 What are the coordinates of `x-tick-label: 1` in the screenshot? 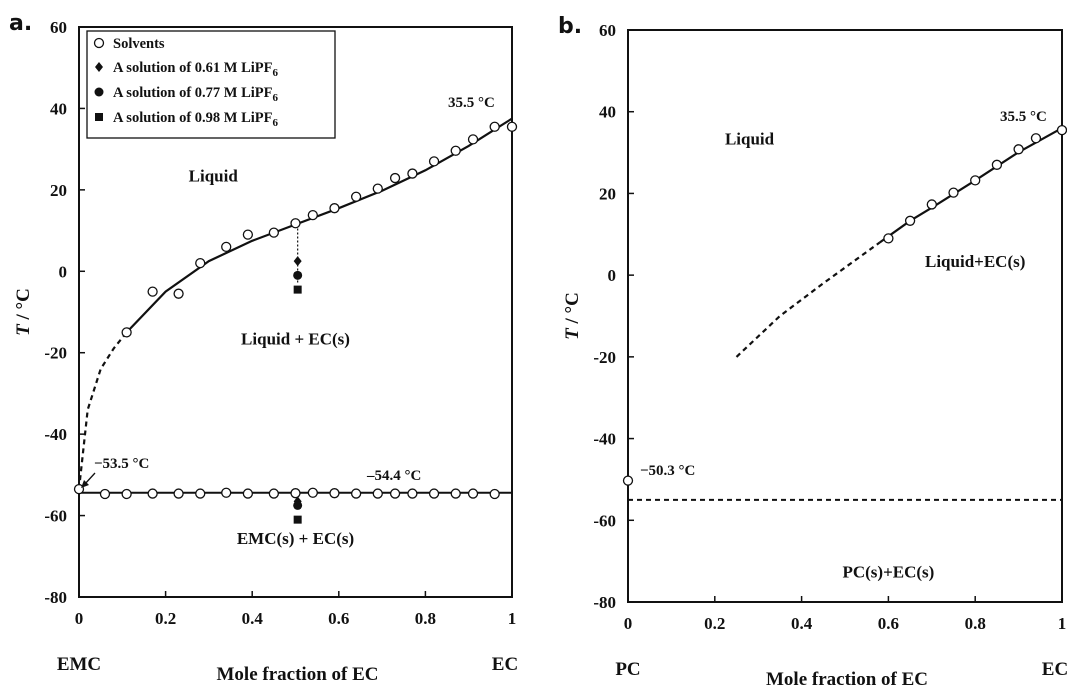 It's located at (1062, 623).